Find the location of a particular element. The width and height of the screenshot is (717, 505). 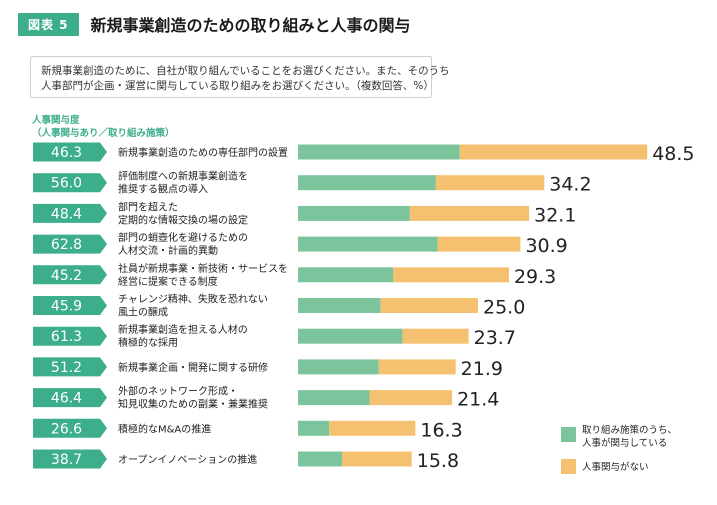

category-label: 外部のネットワーク形成・ is located at coordinates (178, 391).